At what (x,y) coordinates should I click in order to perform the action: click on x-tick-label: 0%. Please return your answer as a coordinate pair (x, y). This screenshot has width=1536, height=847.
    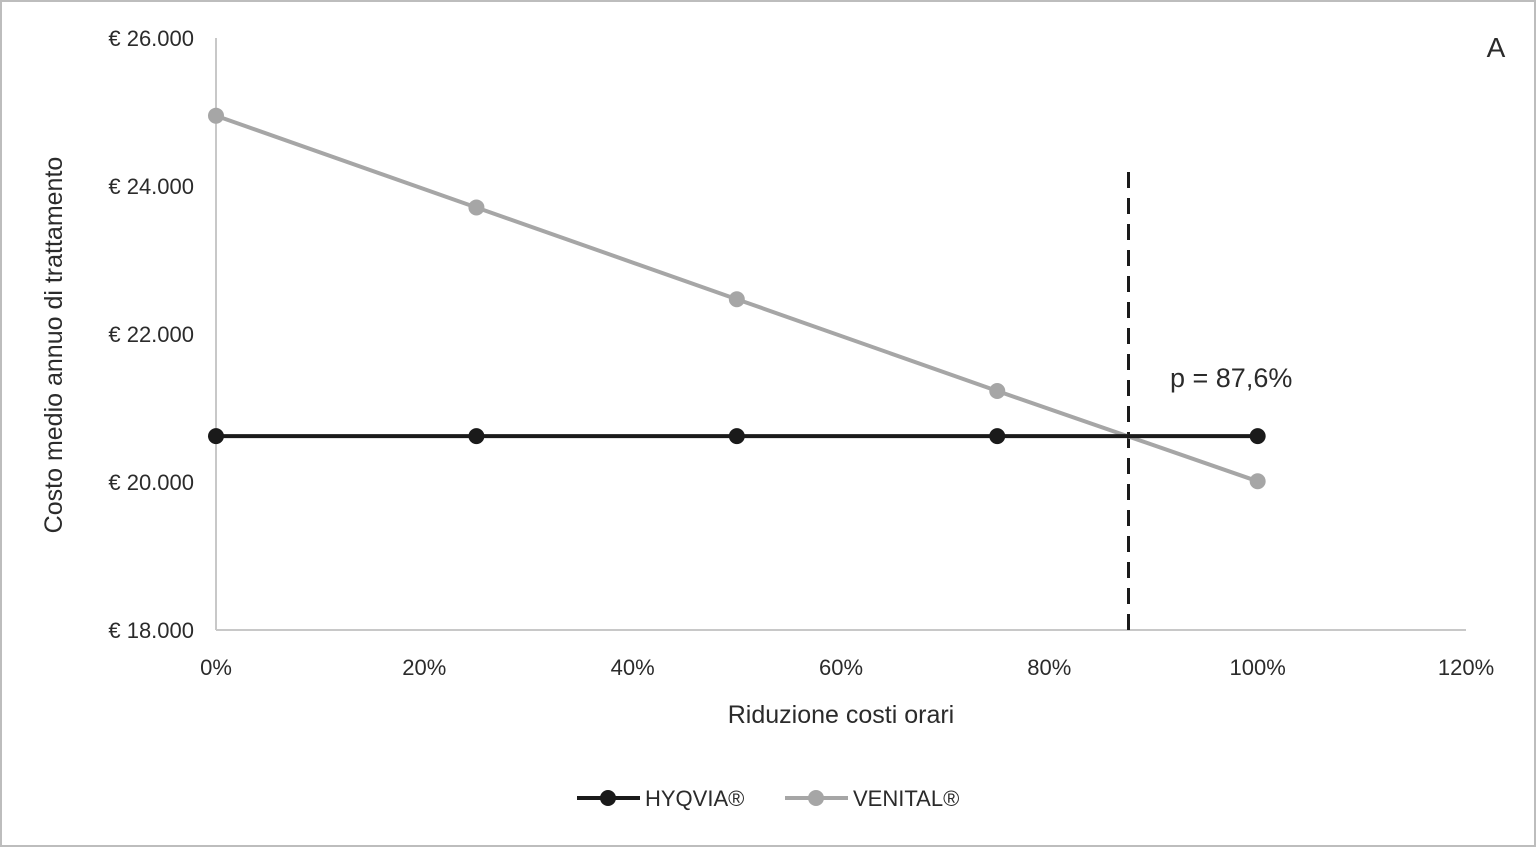
    Looking at the image, I should click on (216, 667).